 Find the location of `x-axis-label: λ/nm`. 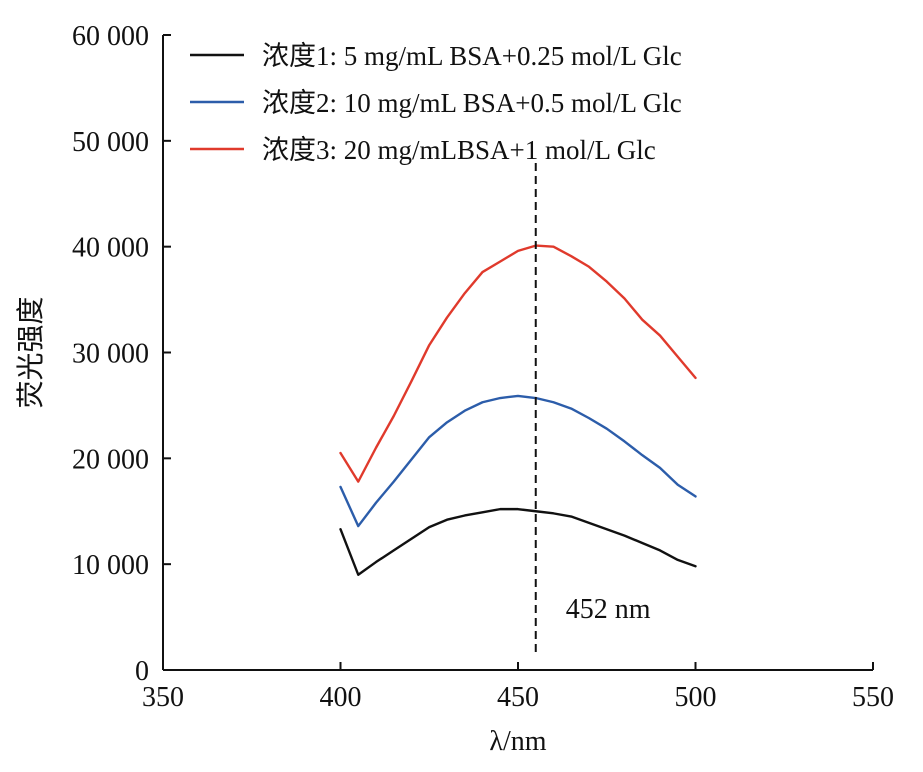

x-axis-label: λ/nm is located at coordinates (517, 741).